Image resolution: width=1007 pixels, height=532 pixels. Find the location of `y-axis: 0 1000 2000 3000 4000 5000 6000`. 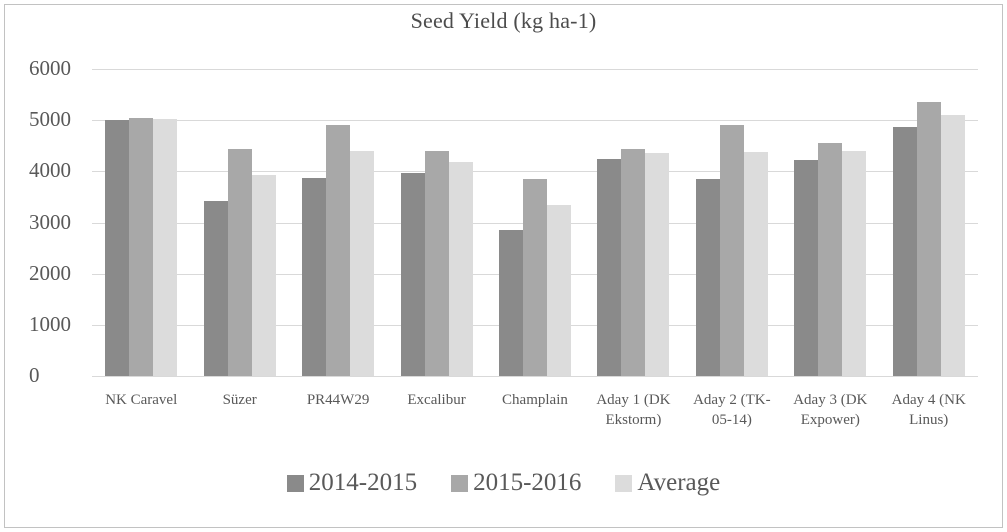

y-axis: 0 1000 2000 3000 4000 5000 6000 is located at coordinates (59, 221).